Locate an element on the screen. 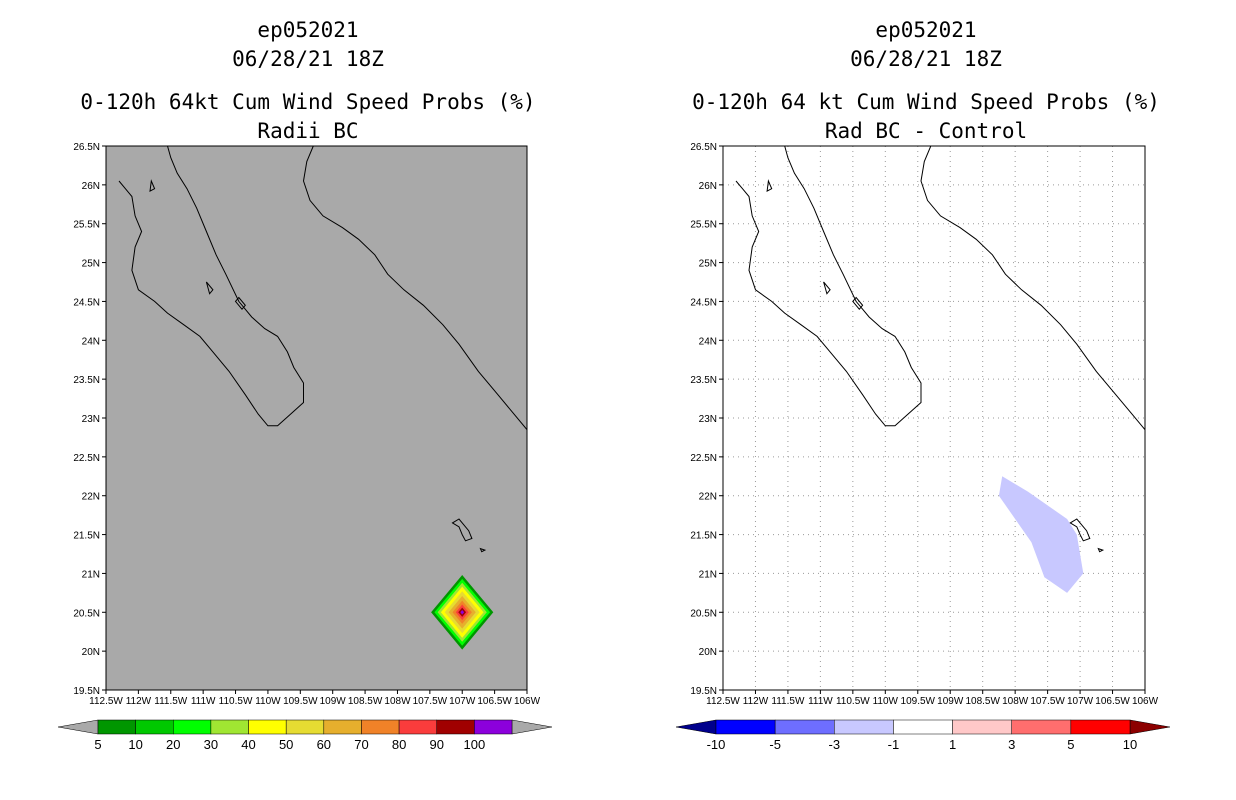  left-colorbar-label: 70 is located at coordinates (361, 744).